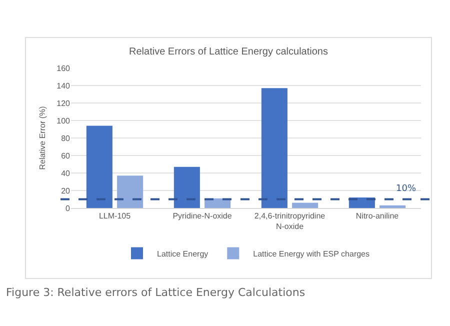 Image resolution: width=450 pixels, height=326 pixels. Describe the element at coordinates (115, 216) in the screenshot. I see `x-tick-label: LLM-105` at that location.